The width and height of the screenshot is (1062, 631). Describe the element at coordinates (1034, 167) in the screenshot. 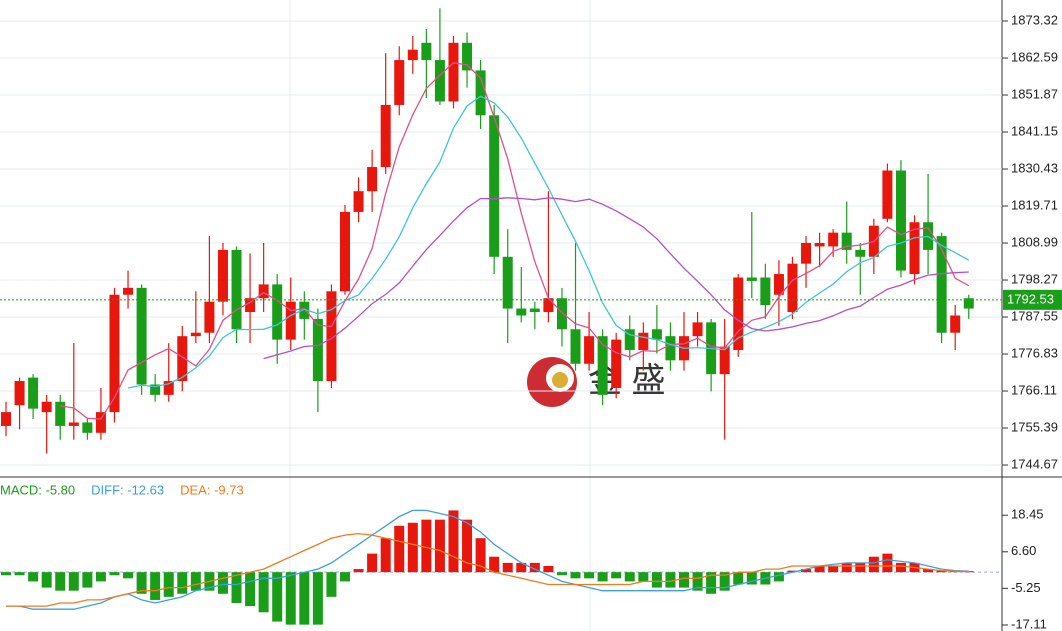

I see `y-tick-label: 1830.43` at that location.